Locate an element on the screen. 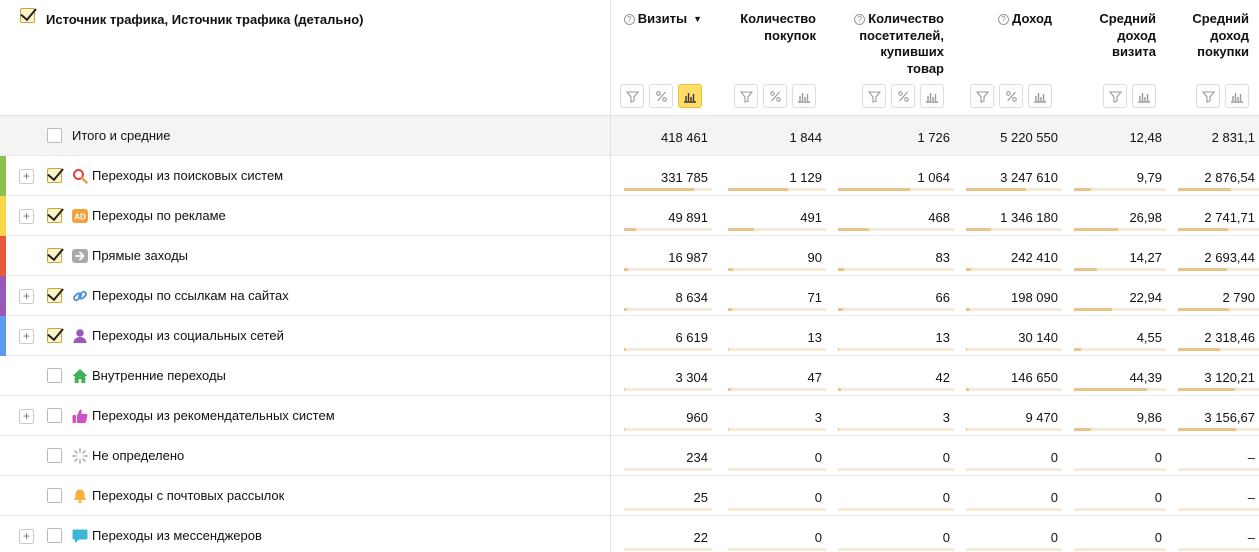 The image size is (1259, 552). select-all-checkbox is located at coordinates (27, 15).